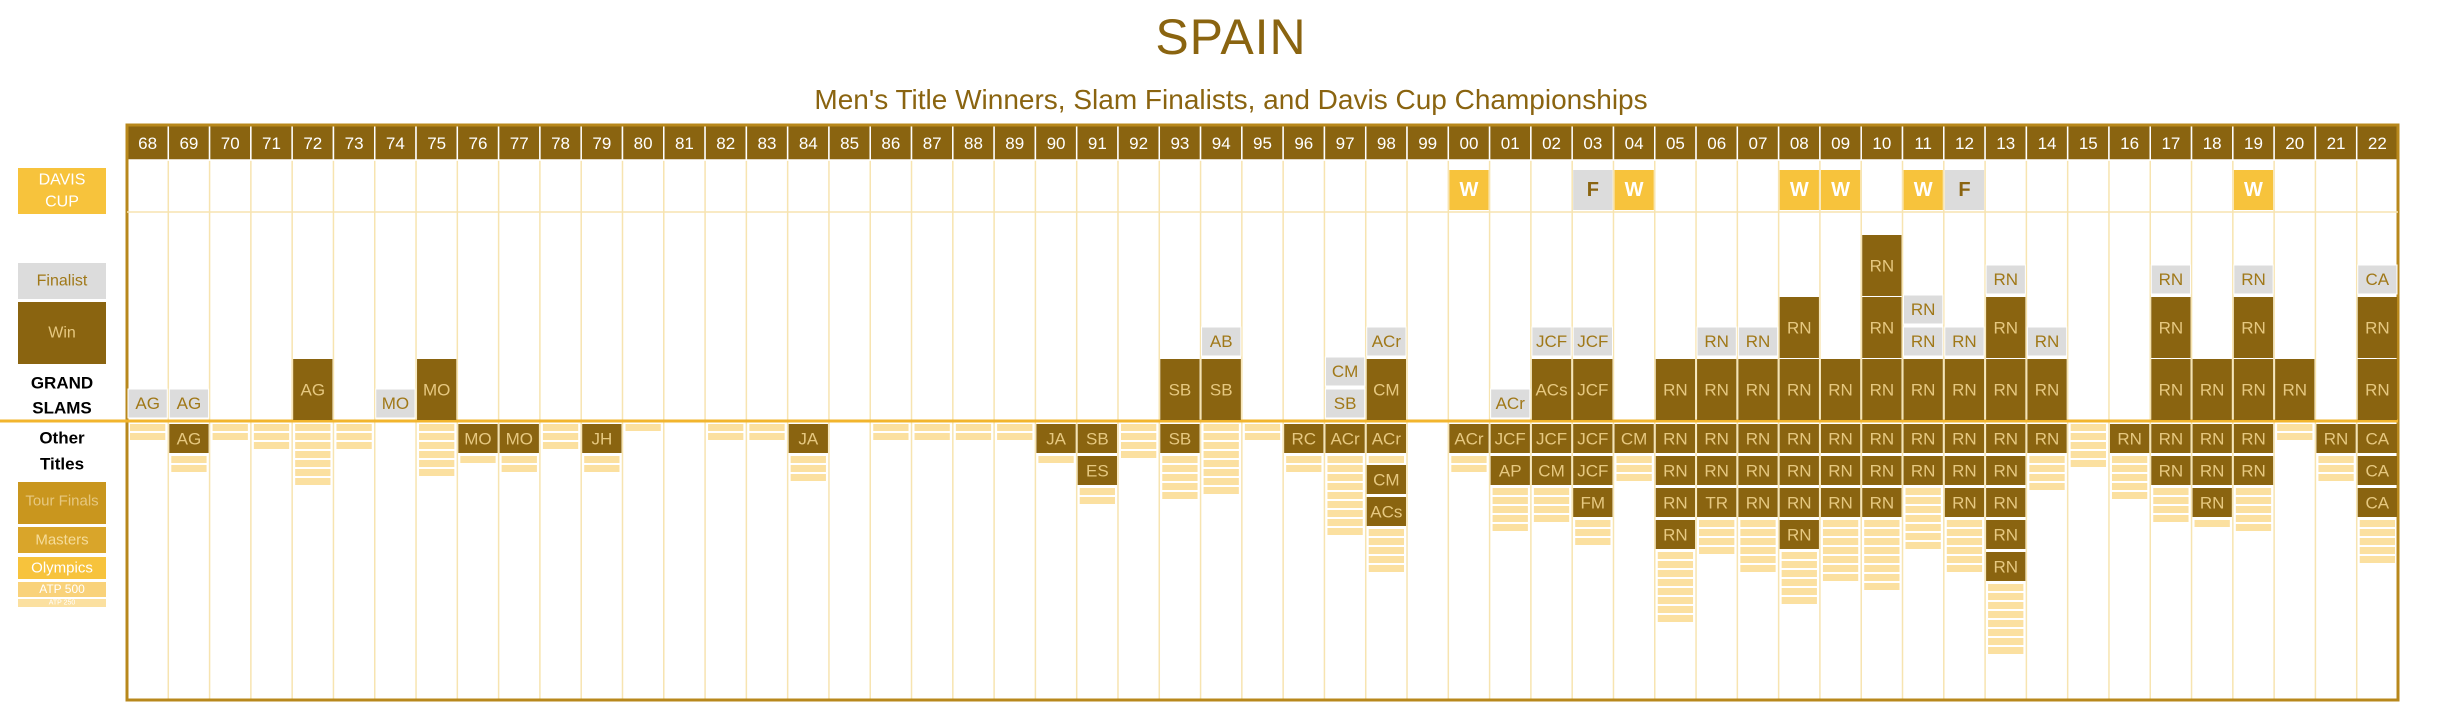  What do you see at coordinates (312, 143) in the screenshot?
I see `year-tick-label: 72` at bounding box center [312, 143].